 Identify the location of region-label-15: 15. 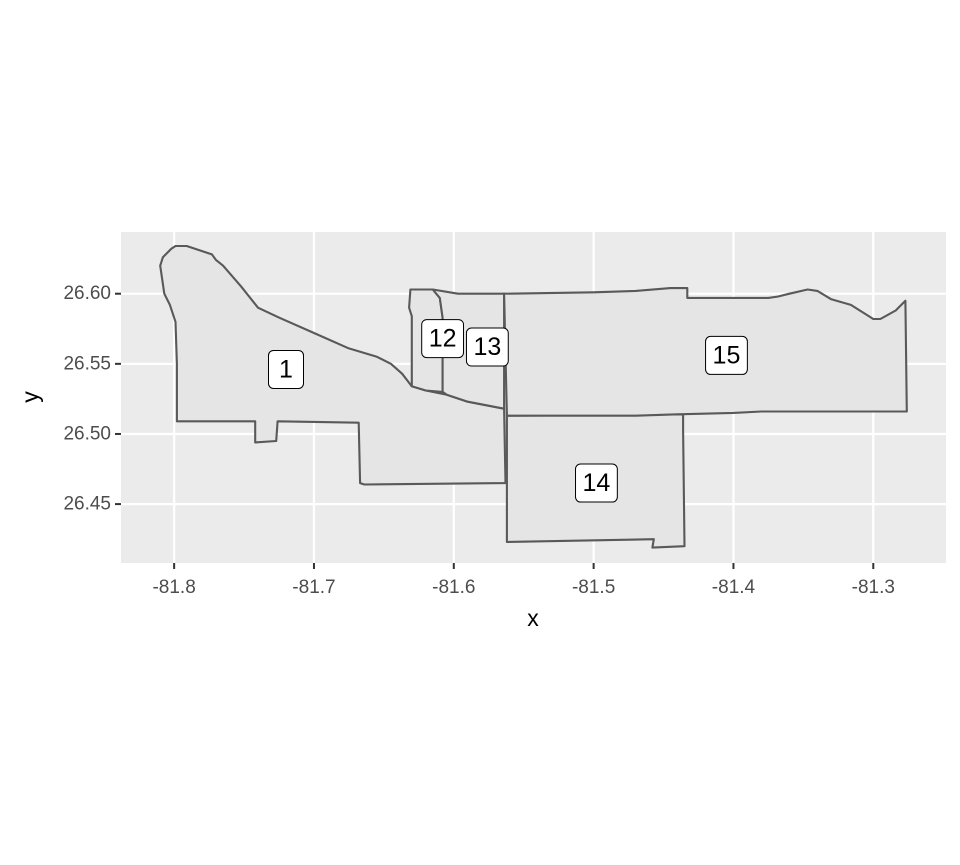
(726, 355).